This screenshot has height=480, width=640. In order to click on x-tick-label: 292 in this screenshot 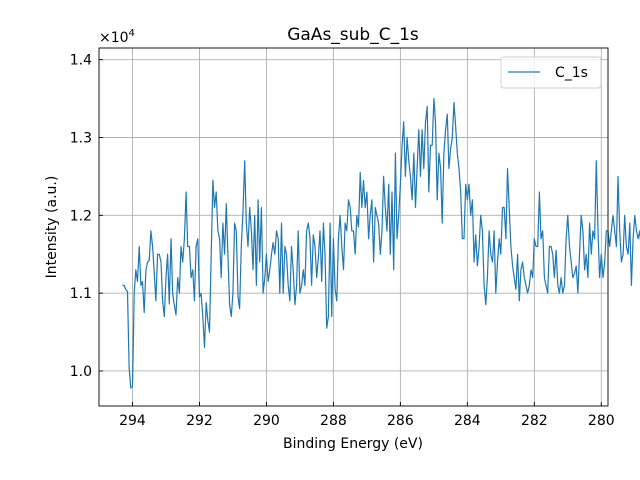, I will do `click(199, 421)`.